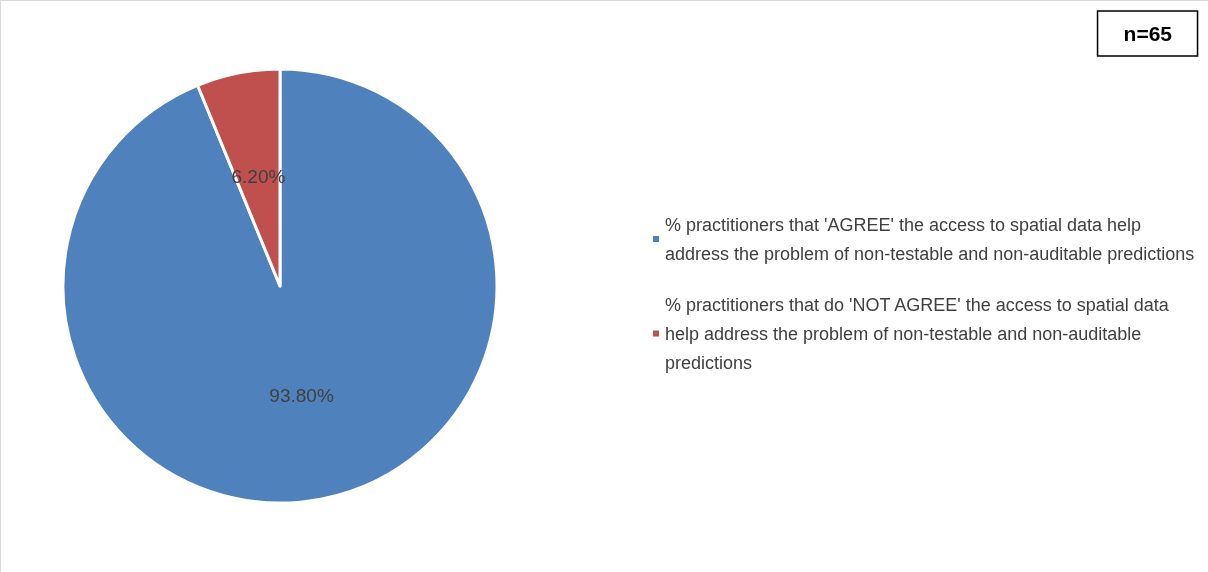  What do you see at coordinates (919, 333) in the screenshot?
I see `legend-label: % practitioners that do 'NOT AGREE' the access to spatial data help address the problem of non-testable and non-auditable predictions` at bounding box center [919, 333].